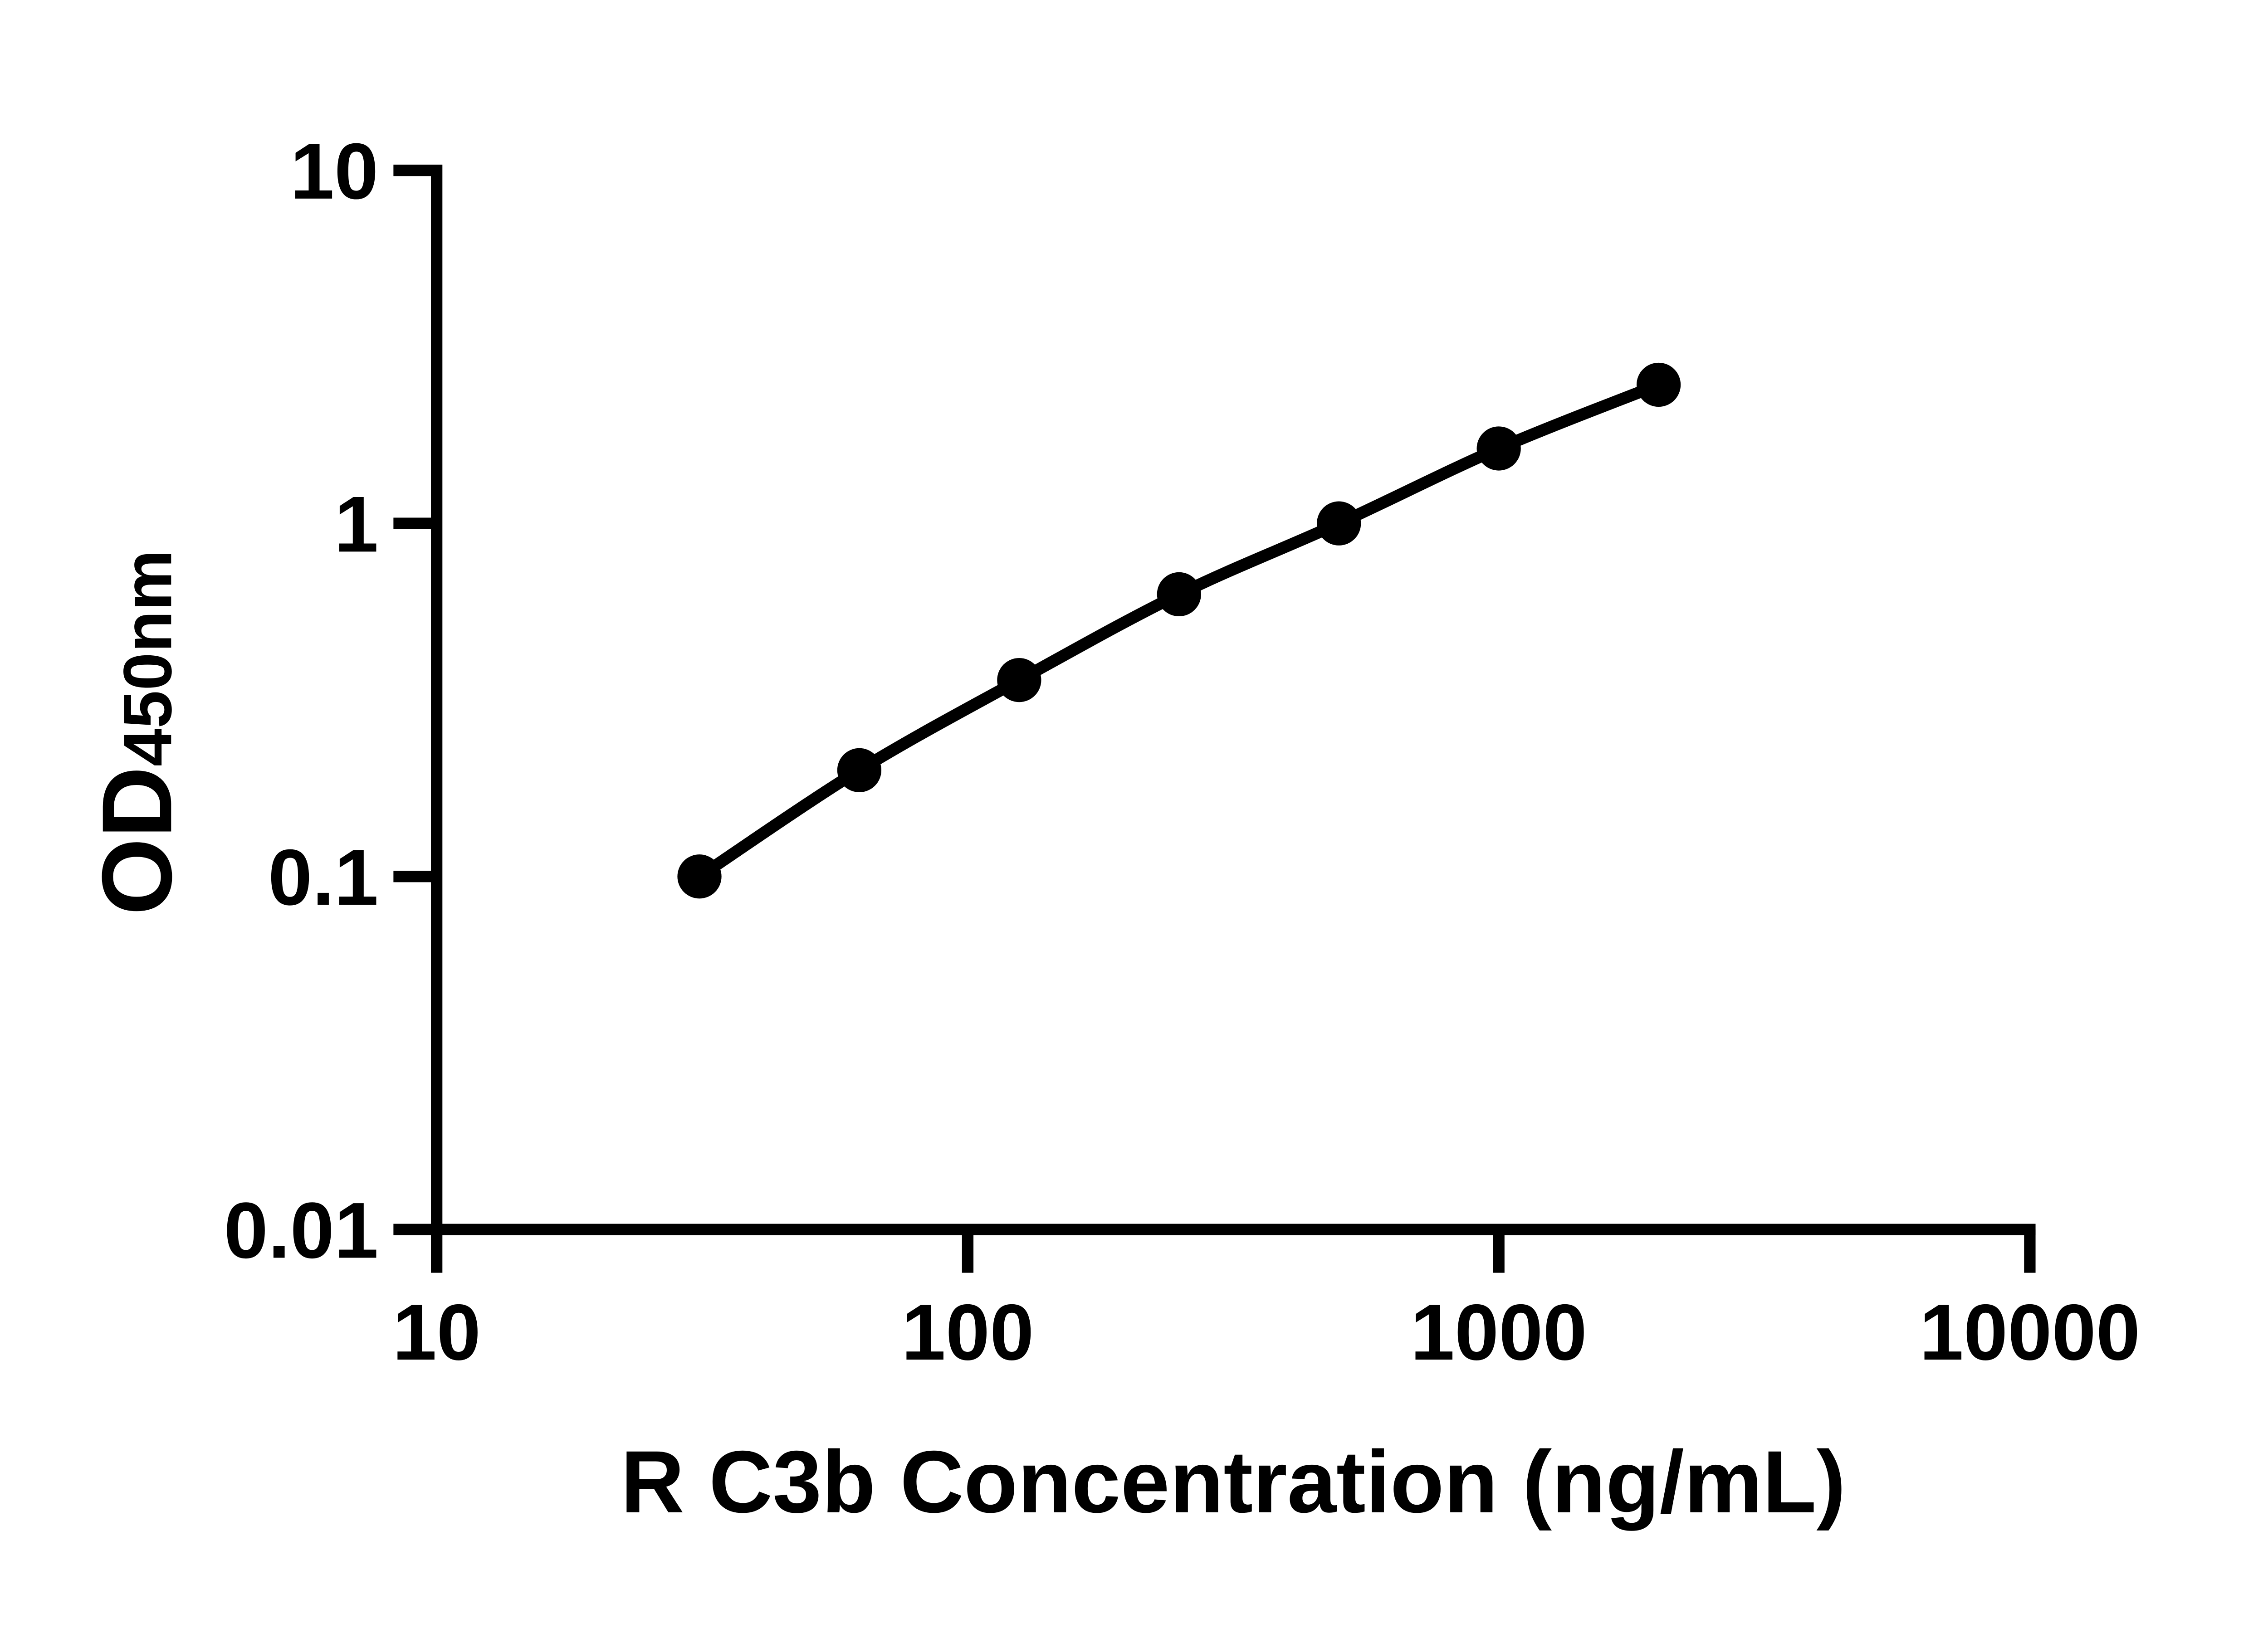 The image size is (2268, 1638). What do you see at coordinates (137, 840) in the screenshot?
I see `y-axis-title-main: OD` at bounding box center [137, 840].